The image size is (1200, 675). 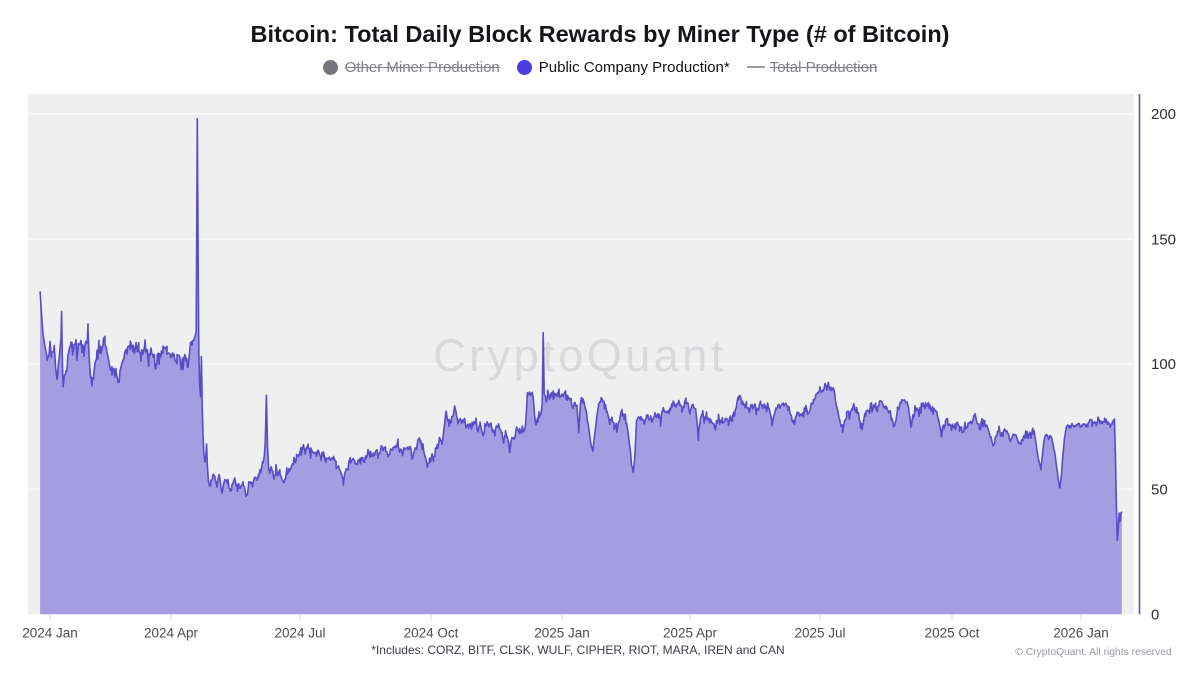 I want to click on svg-text: 2024 Apr, so click(x=171, y=633).